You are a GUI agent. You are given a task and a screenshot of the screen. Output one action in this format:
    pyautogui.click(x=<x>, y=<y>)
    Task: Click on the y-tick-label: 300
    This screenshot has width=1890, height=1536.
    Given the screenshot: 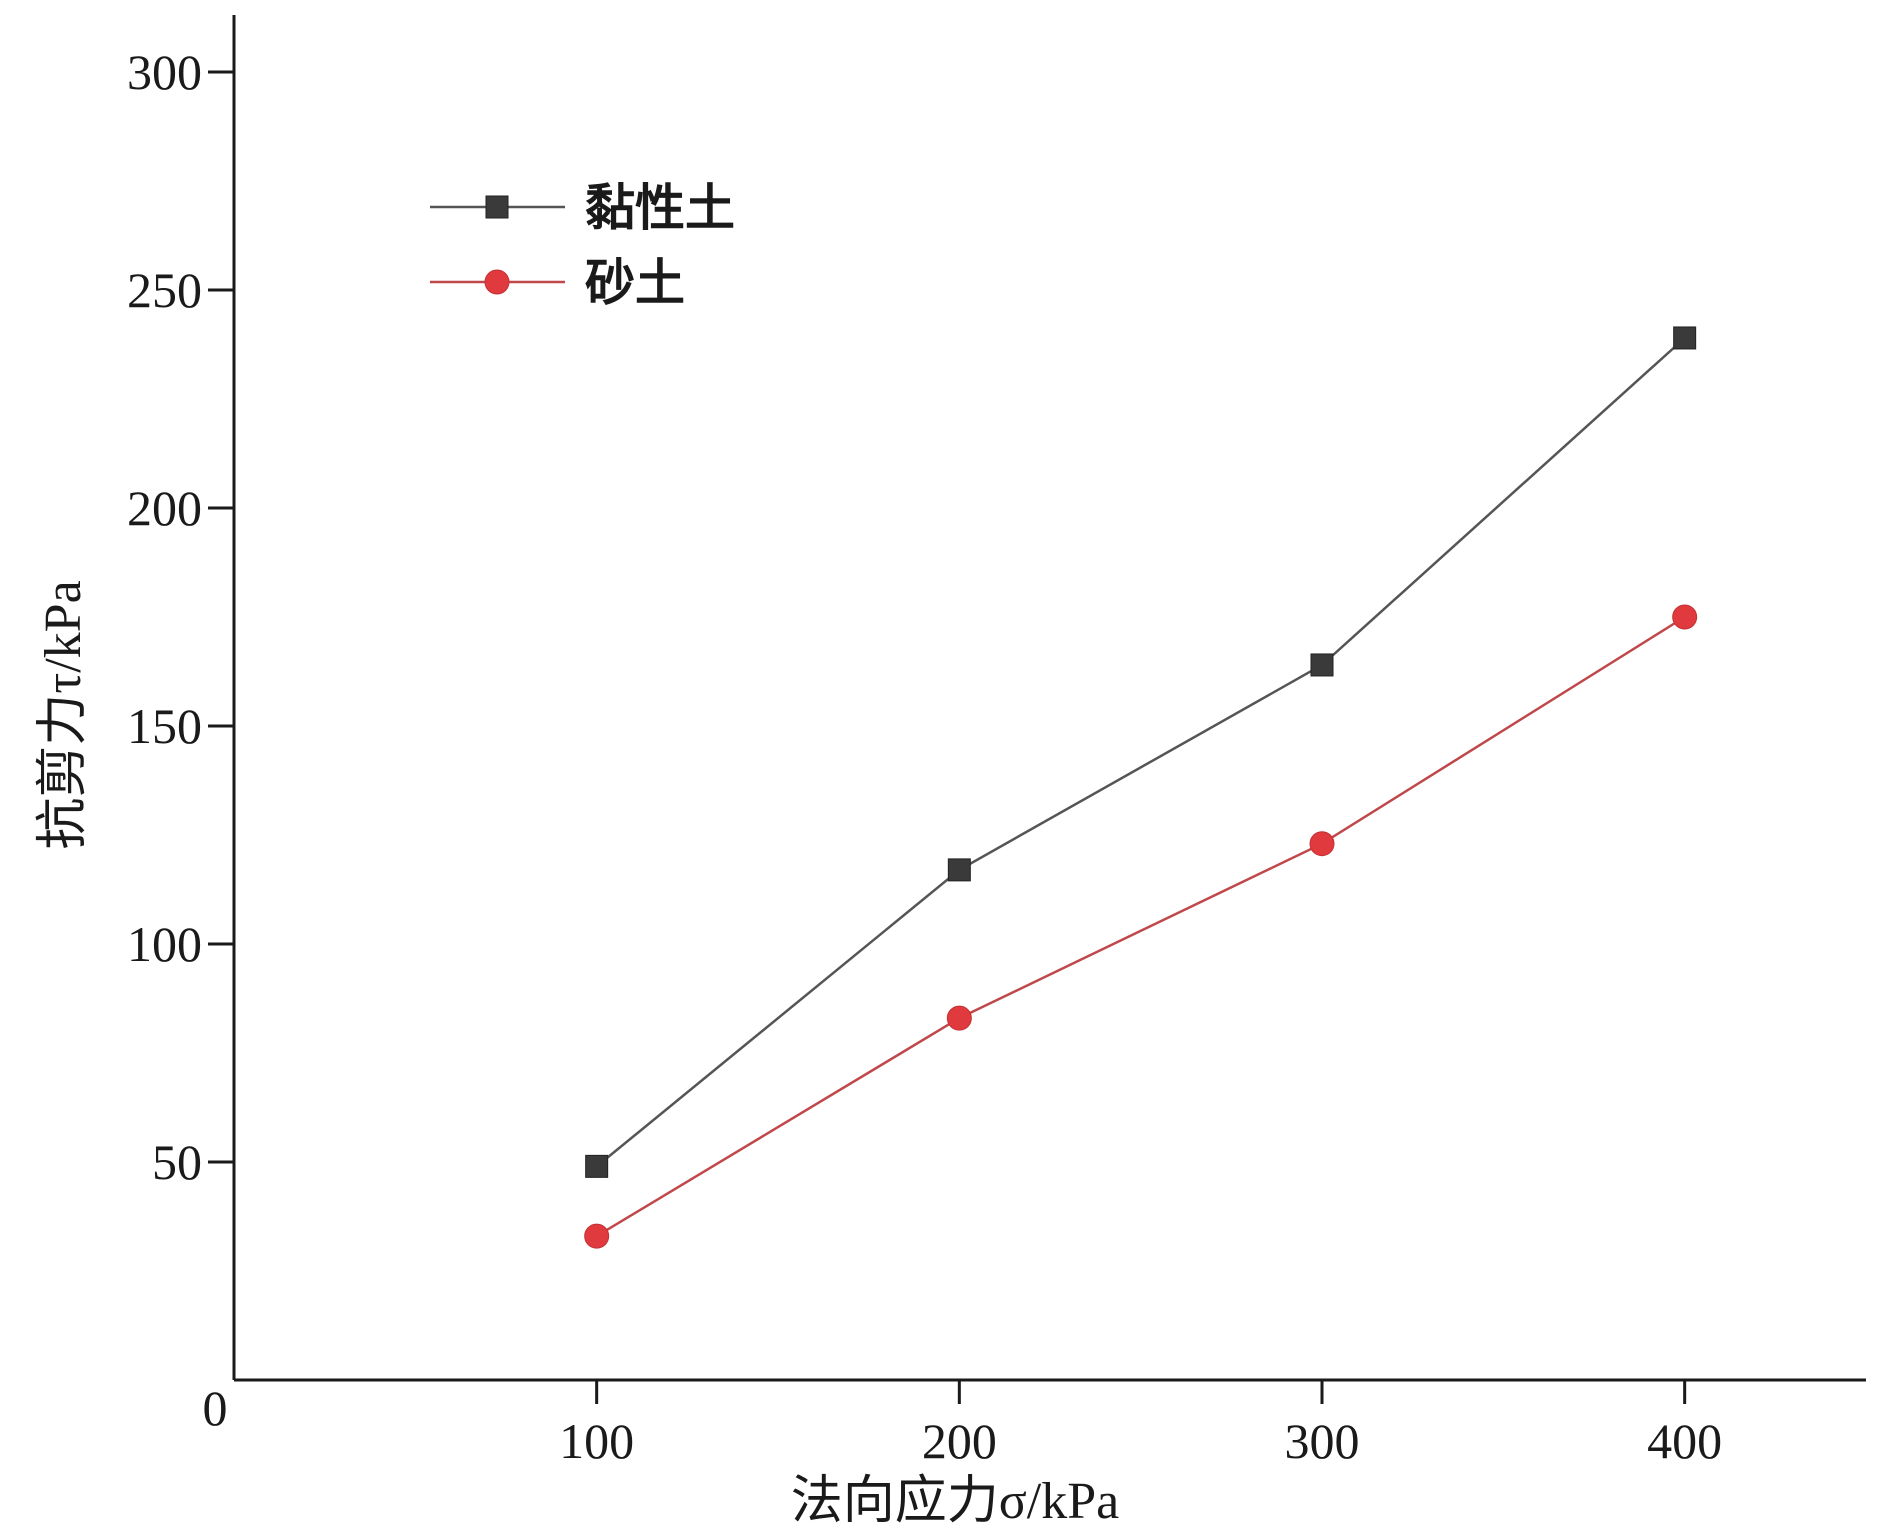 What is the action you would take?
    pyautogui.click(x=164, y=72)
    